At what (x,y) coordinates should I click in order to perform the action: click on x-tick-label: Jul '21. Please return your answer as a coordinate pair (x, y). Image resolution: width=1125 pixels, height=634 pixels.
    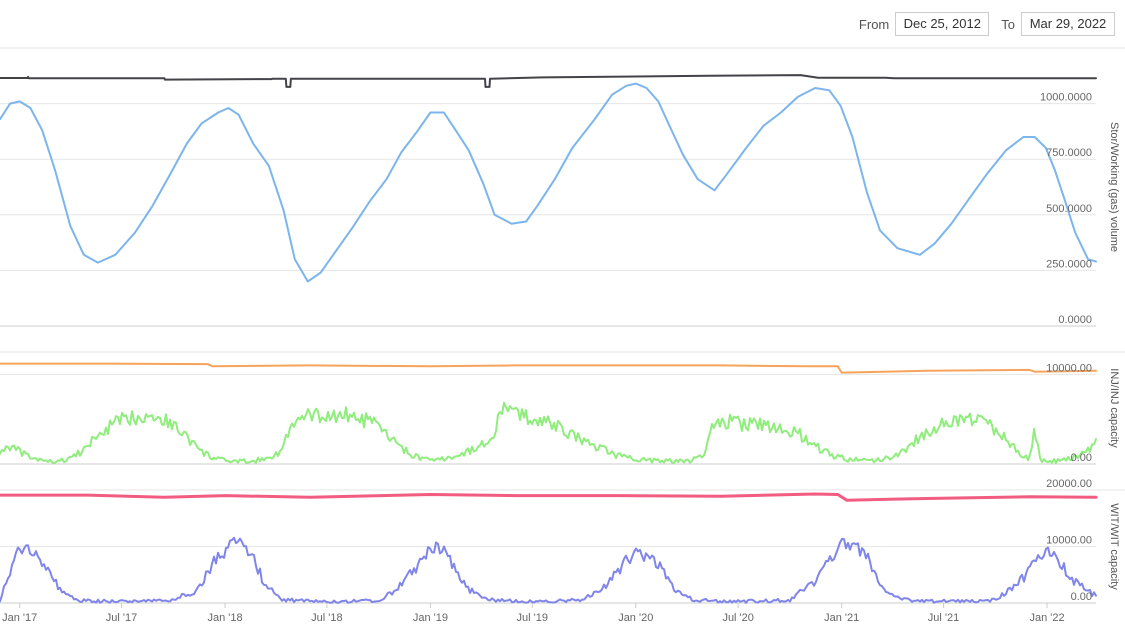
    Looking at the image, I should click on (943, 618).